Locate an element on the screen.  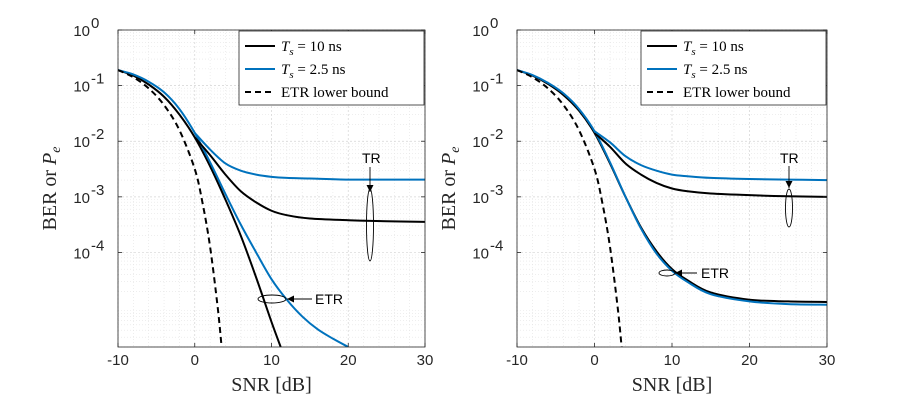
p1-annotation-text-1: ETR is located at coordinates (329, 299).